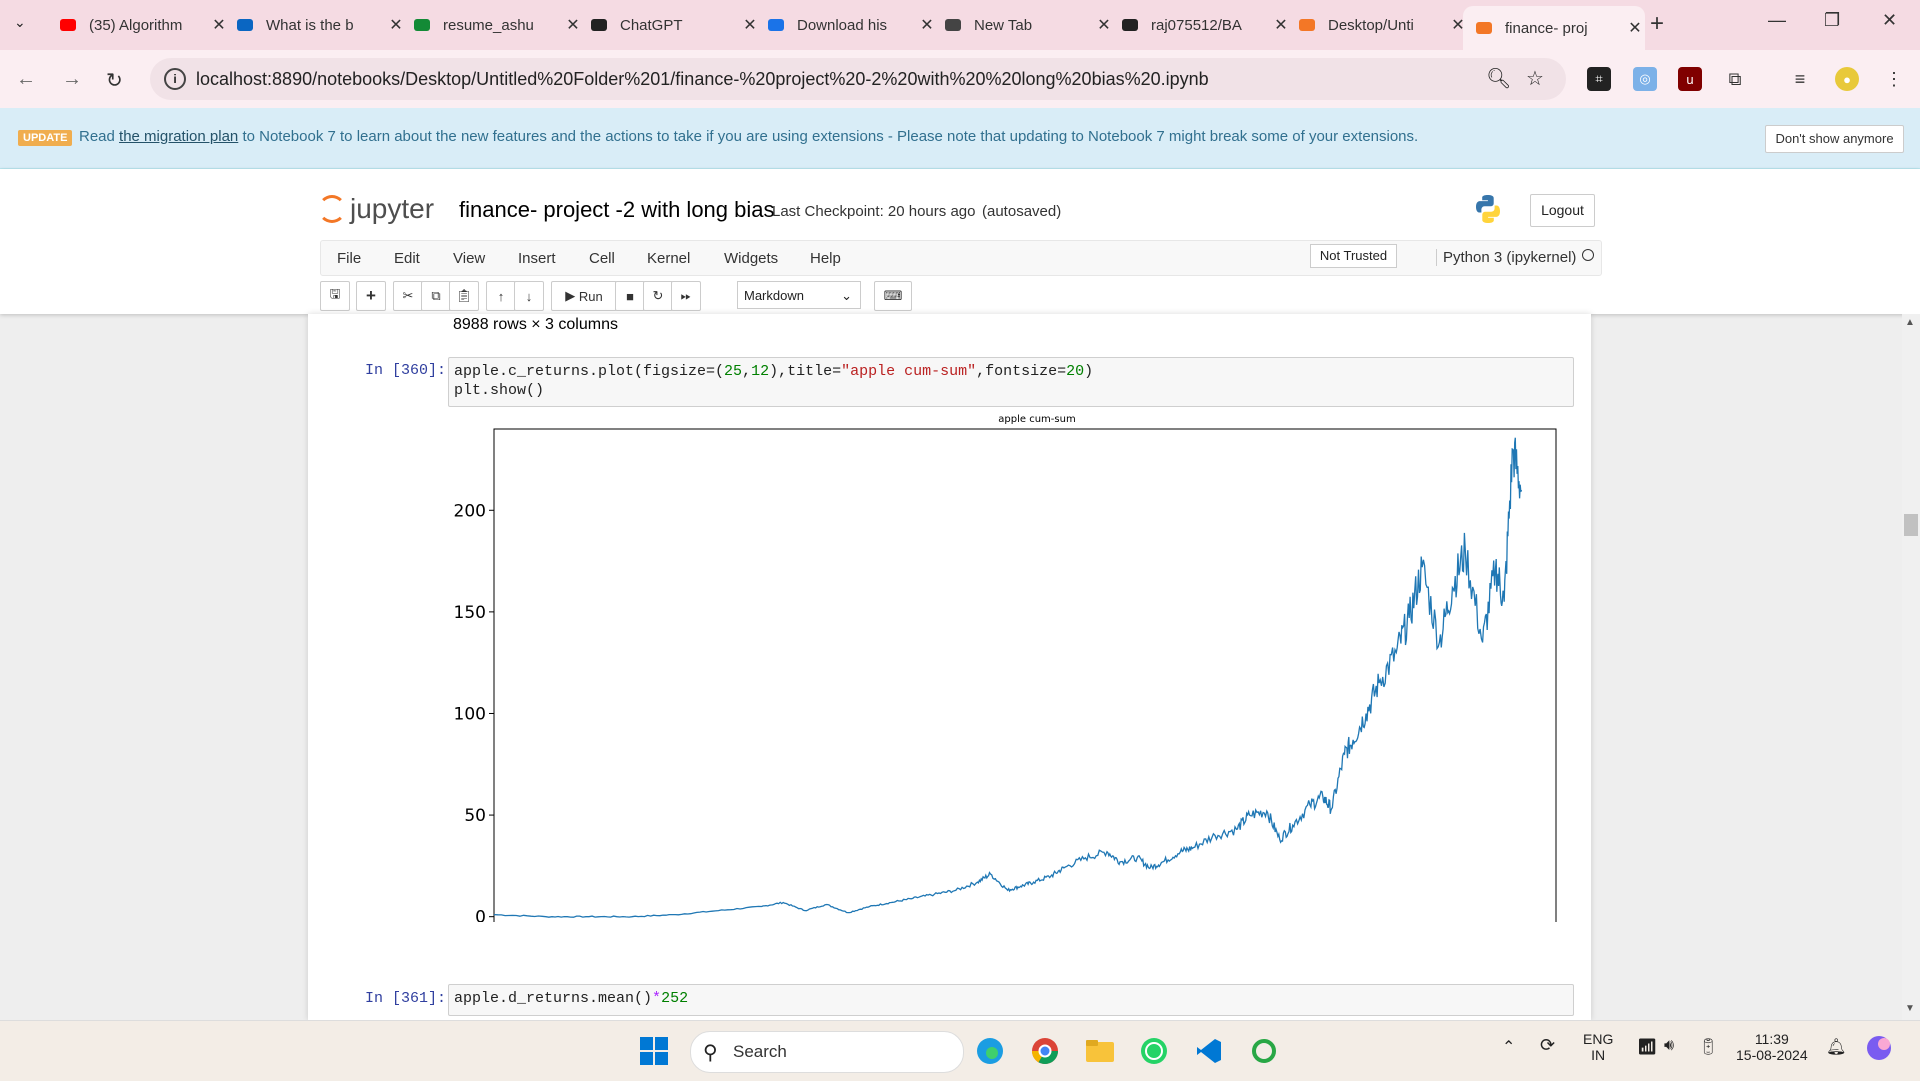  I want to click on logout-button: Logout, so click(1562, 210).